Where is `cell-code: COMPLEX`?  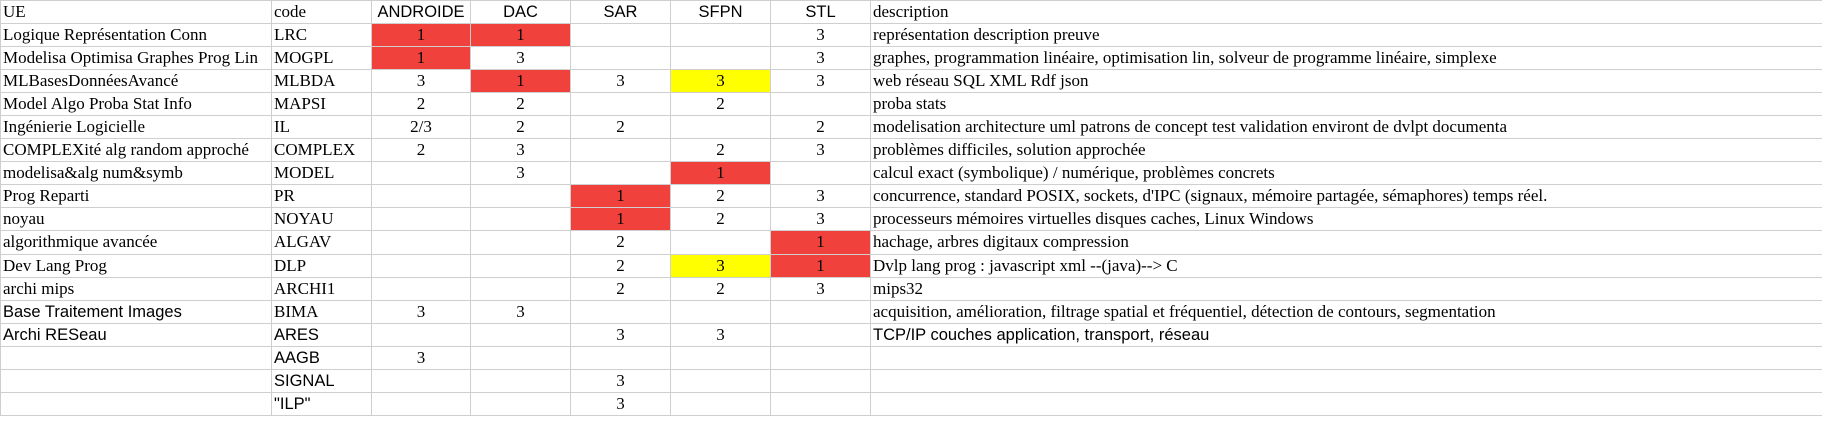 cell-code: COMPLEX is located at coordinates (321, 150).